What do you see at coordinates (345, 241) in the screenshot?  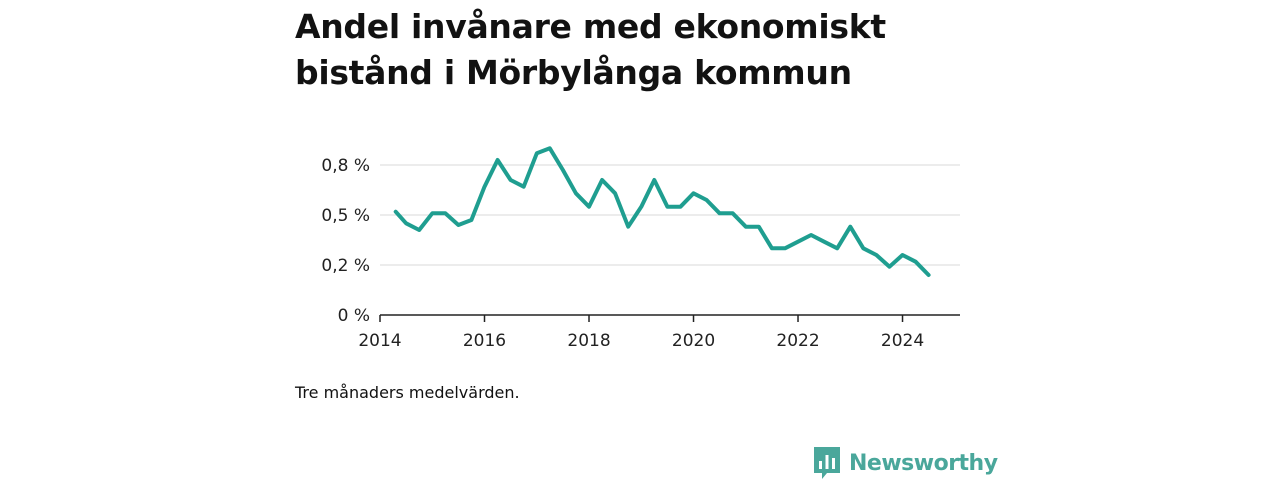 I see `y-axis-ticks: 0 % 0,2 % 0,5 % 0,8 %` at bounding box center [345, 241].